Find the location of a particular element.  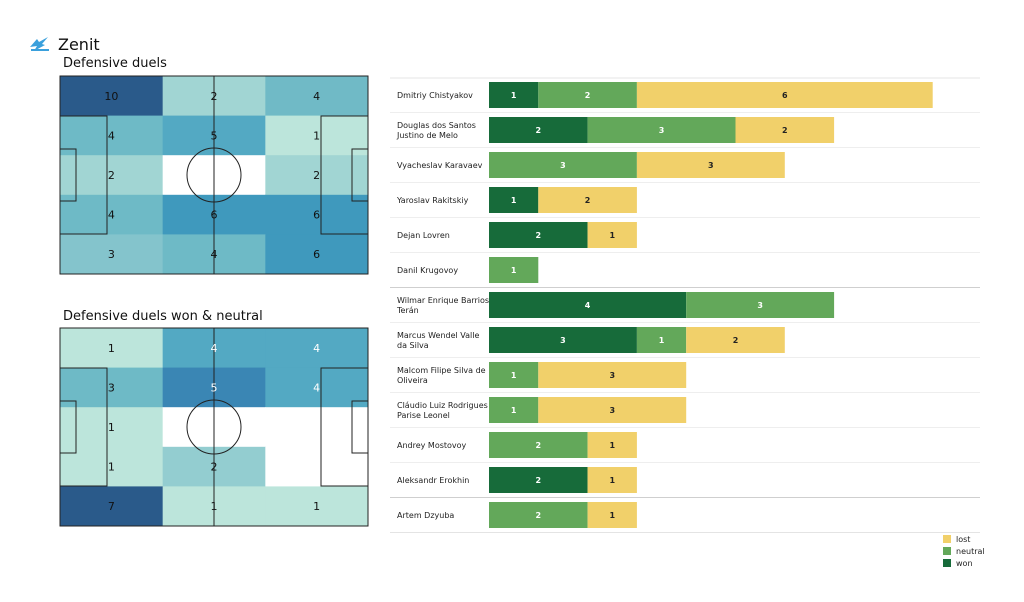

player-name-label: Justino de Melo is located at coordinates (427, 135).